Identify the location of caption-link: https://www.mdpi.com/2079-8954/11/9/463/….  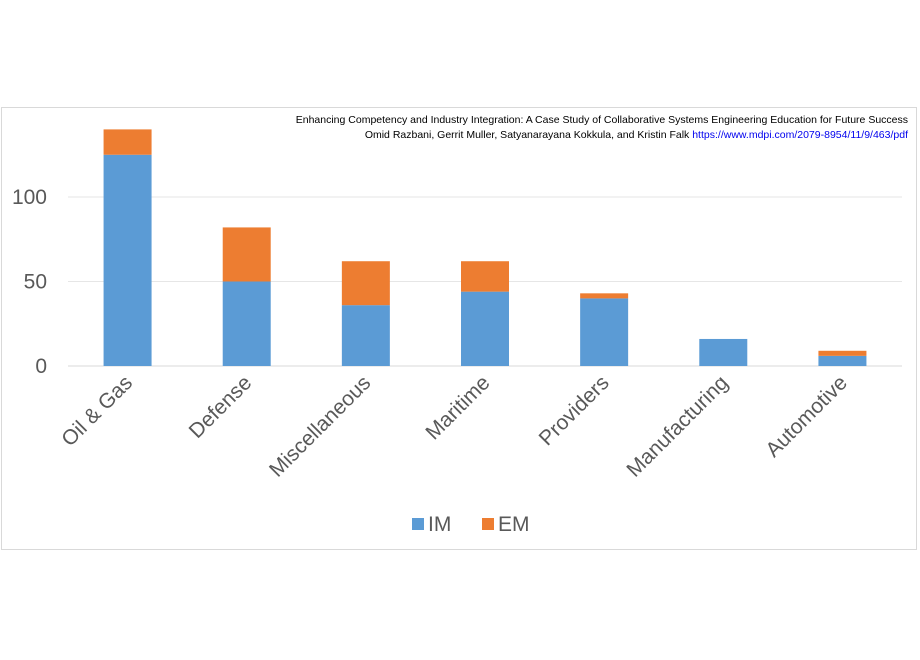
(800, 135).